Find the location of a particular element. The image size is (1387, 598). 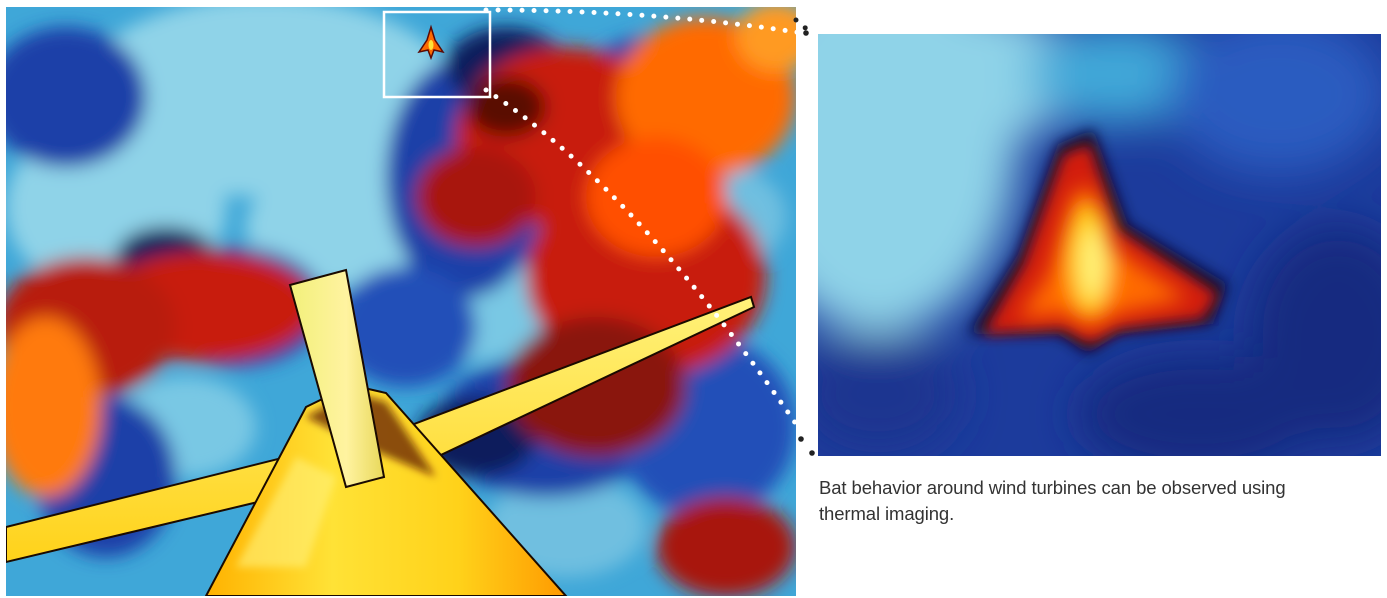

callout-line-top-outer is located at coordinates (804, 26).